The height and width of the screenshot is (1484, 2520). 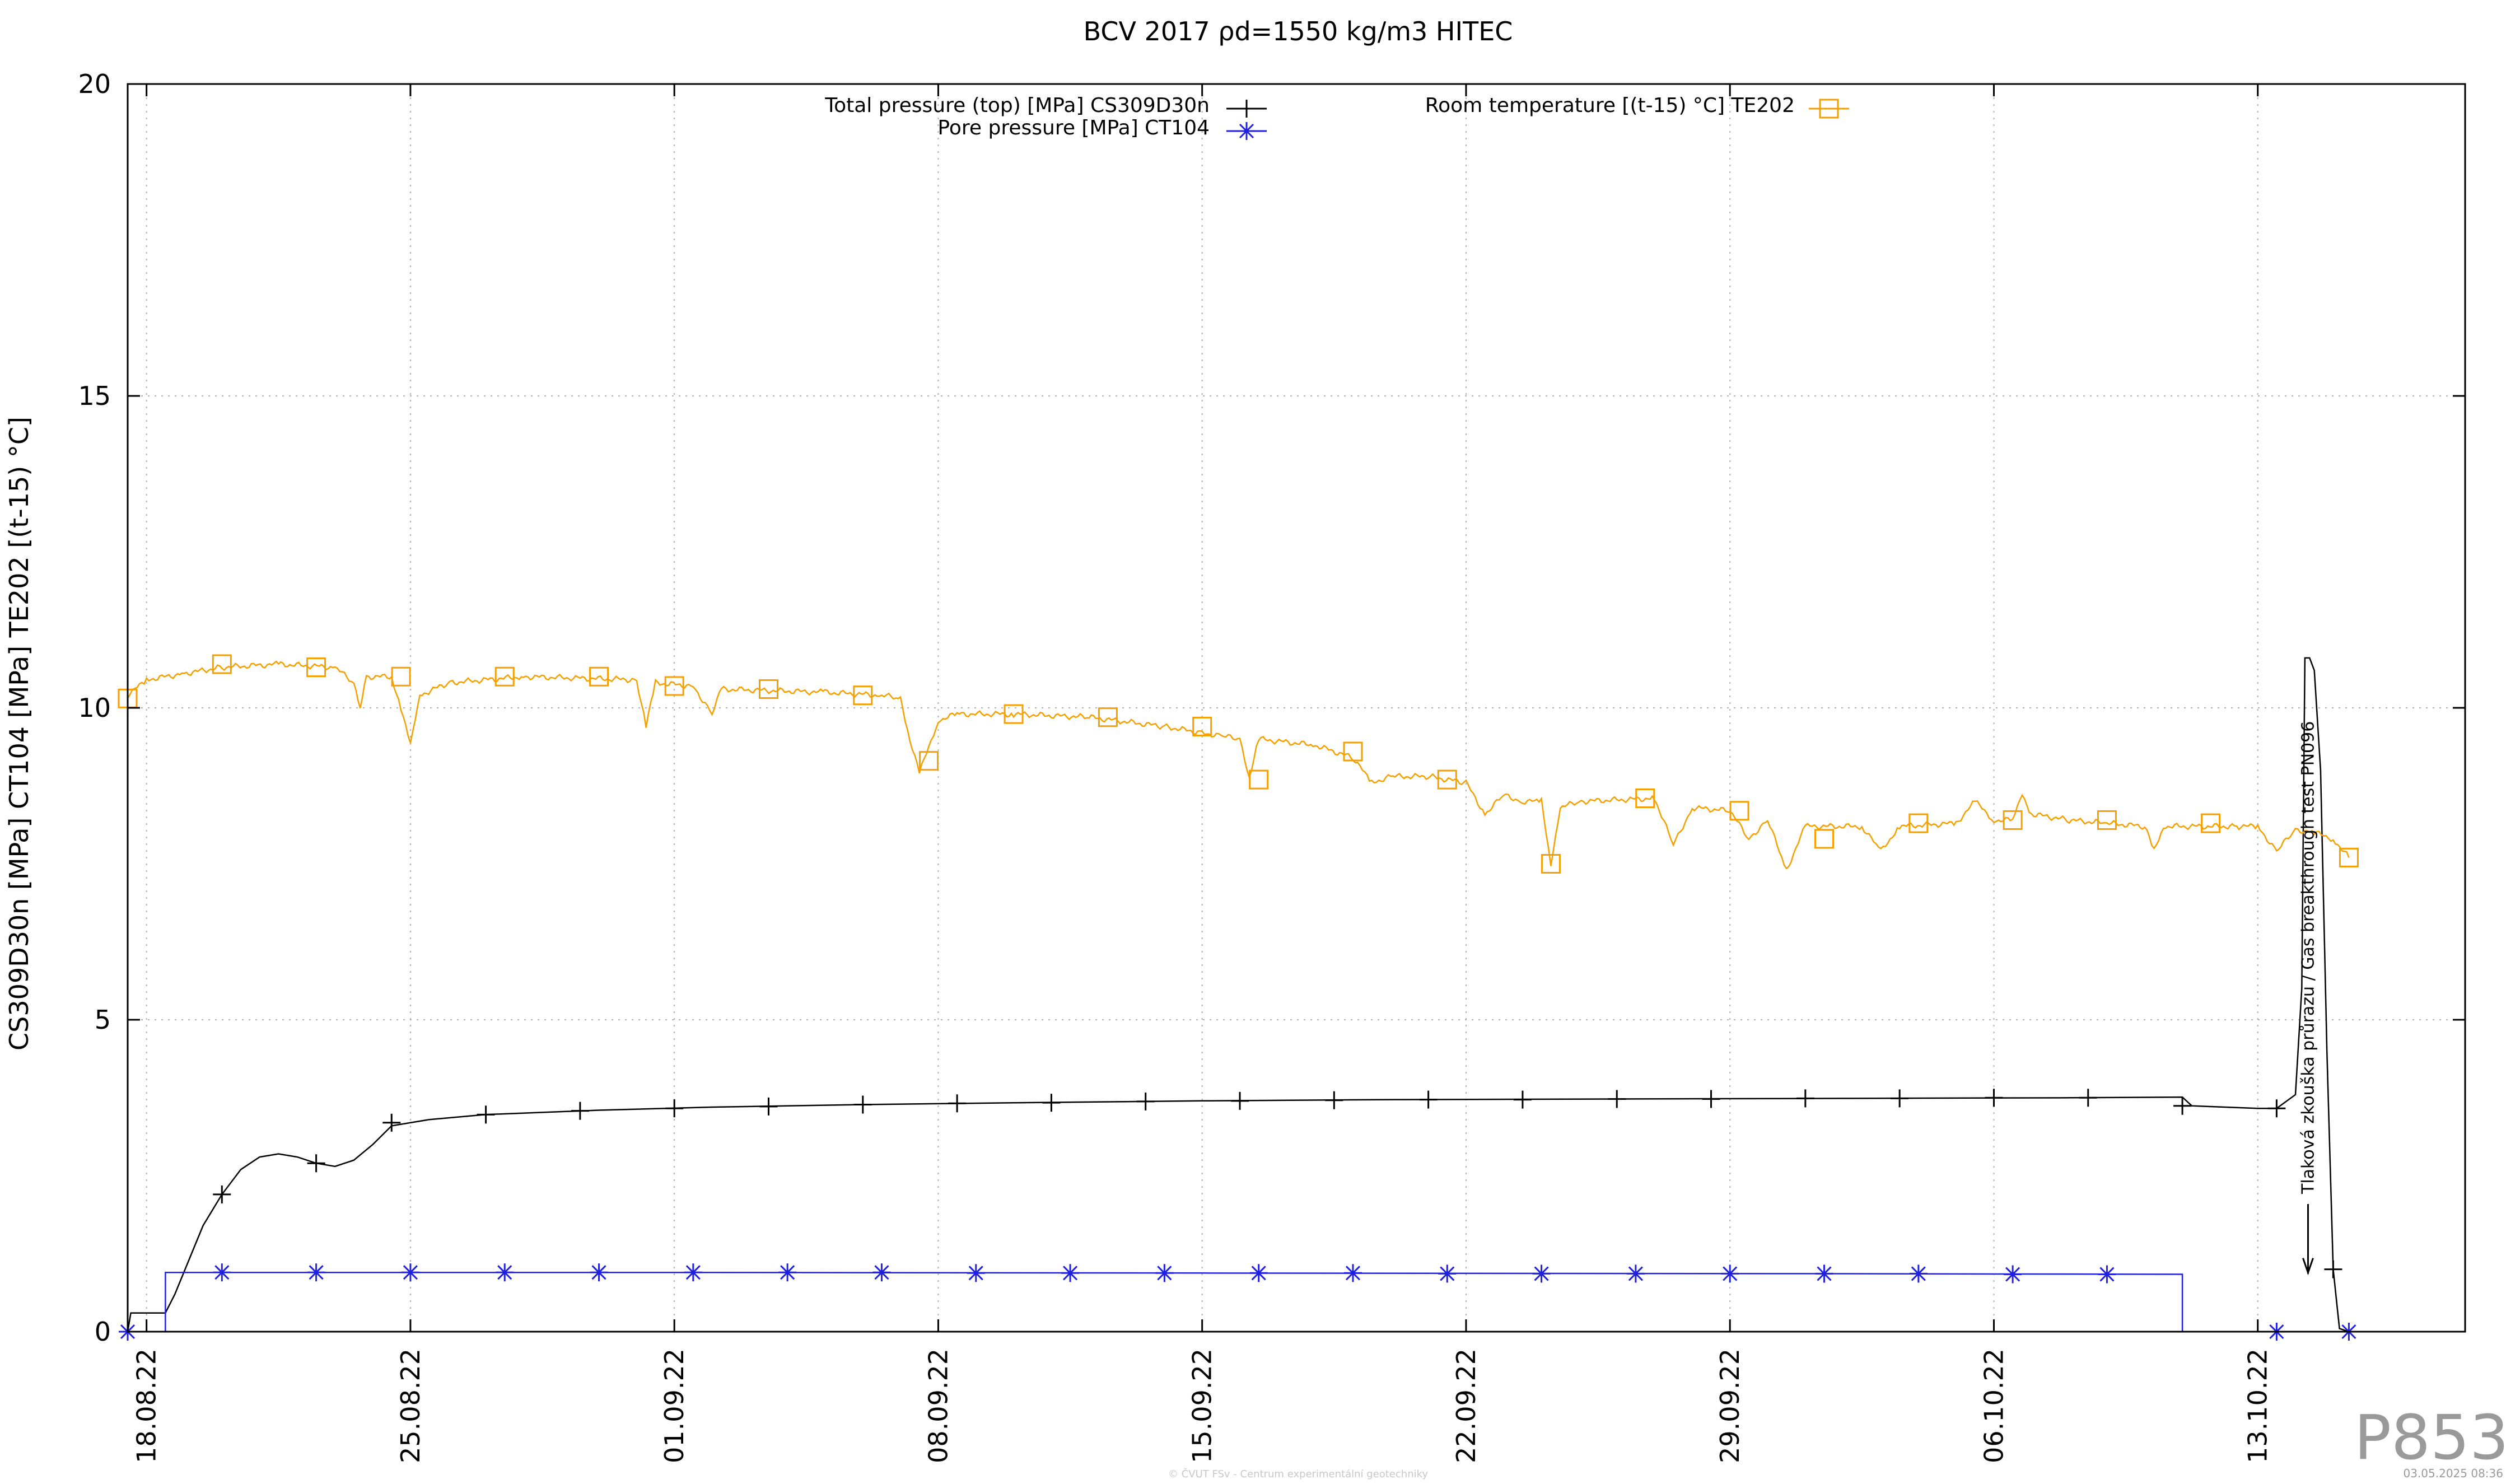 What do you see at coordinates (1299, 31) in the screenshot?
I see `chart-title: BCV 2017 ρd=1550 kg/m3 HITEC` at bounding box center [1299, 31].